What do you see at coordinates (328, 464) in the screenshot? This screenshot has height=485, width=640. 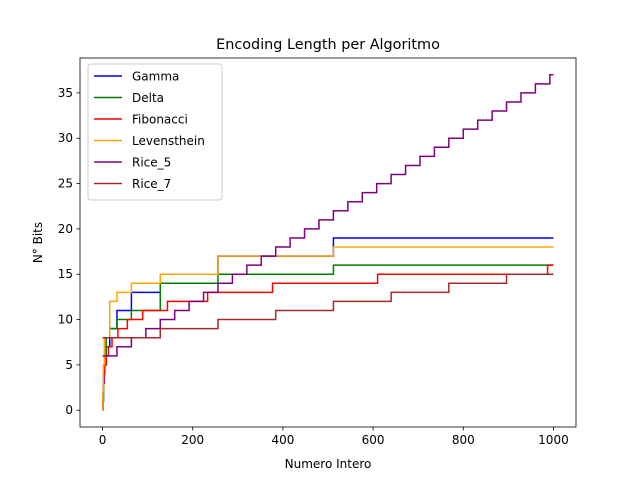 I see `x-axis-label: Numero Intero` at bounding box center [328, 464].